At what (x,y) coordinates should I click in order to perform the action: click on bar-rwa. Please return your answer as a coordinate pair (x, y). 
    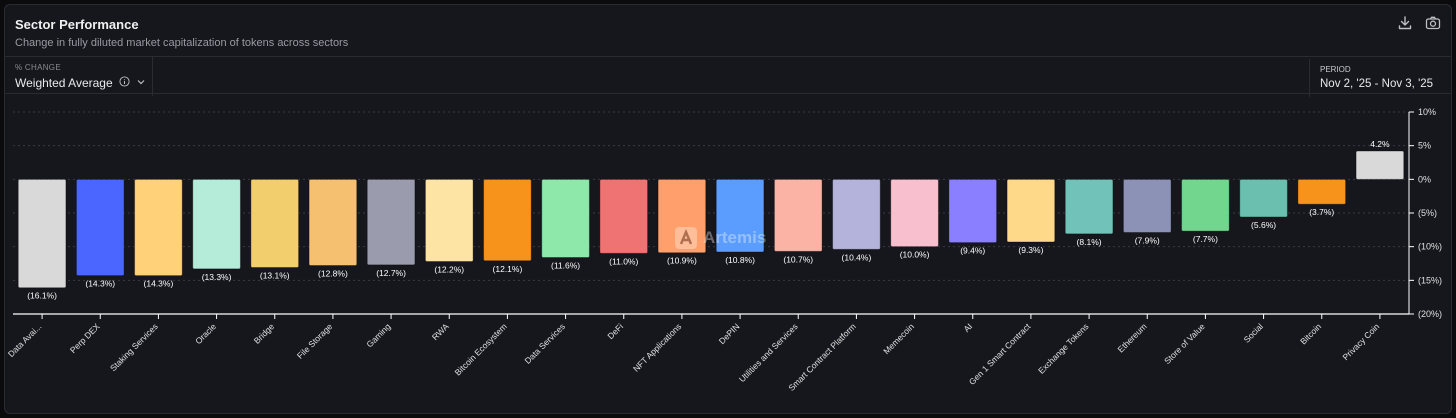
    Looking at the image, I should click on (449, 220).